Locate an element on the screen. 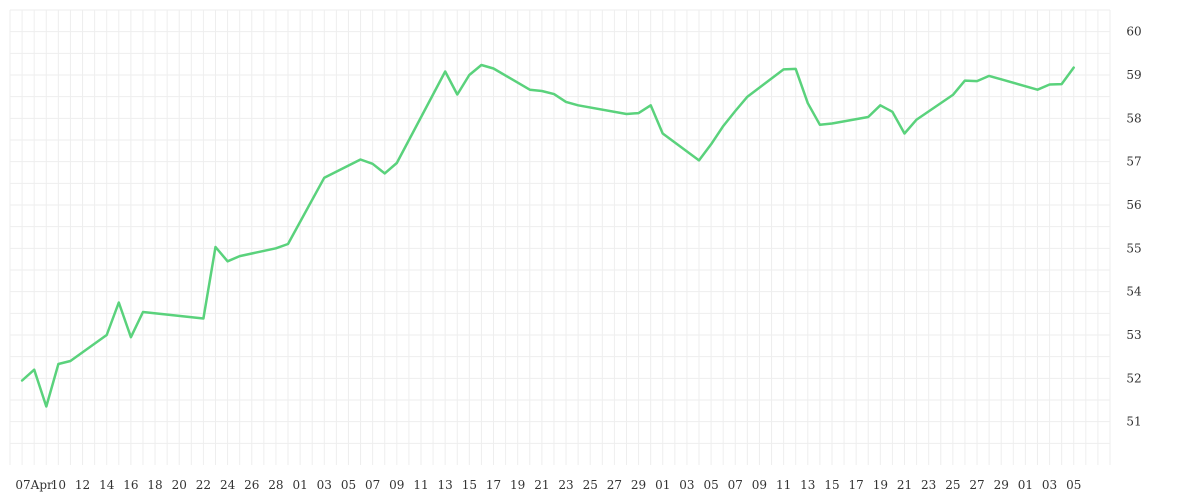 The width and height of the screenshot is (1200, 500). x-tick-label: 24 is located at coordinates (228, 485).